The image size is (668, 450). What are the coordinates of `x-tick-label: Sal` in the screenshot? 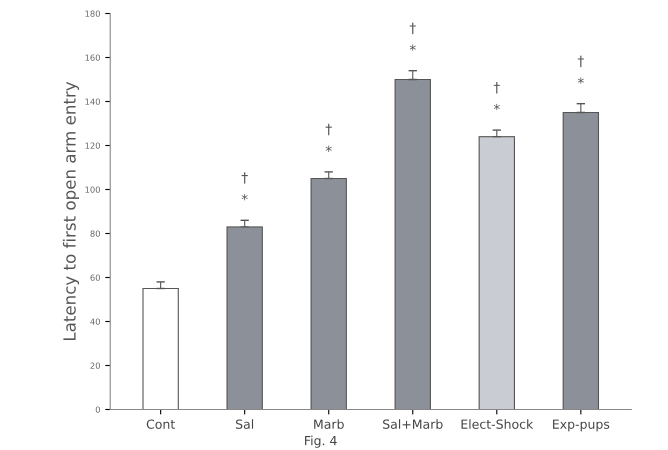 It's located at (245, 424).